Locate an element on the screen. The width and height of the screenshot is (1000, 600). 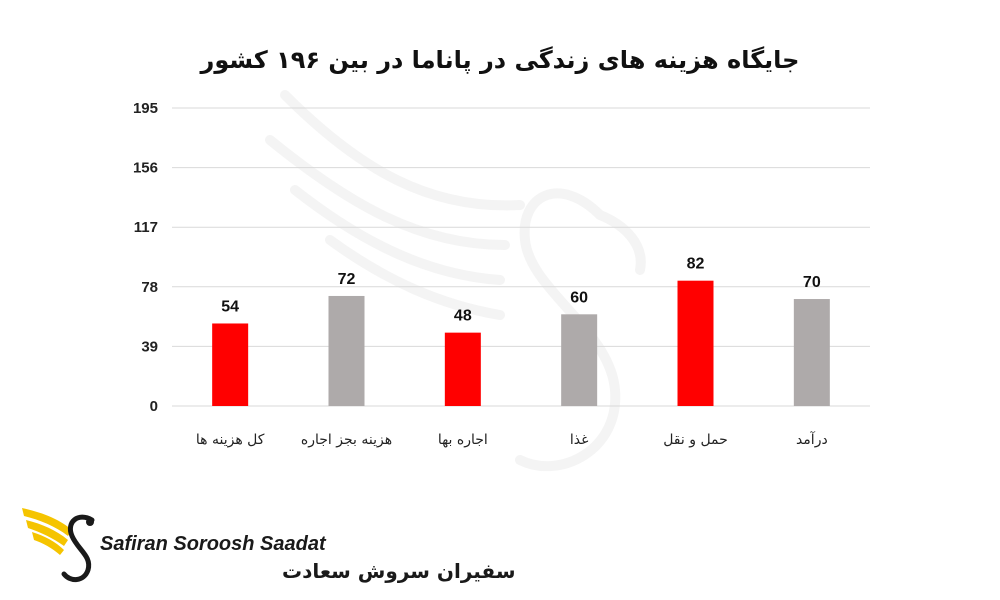
x-tick-label: حمل و نقل is located at coordinates (695, 440).